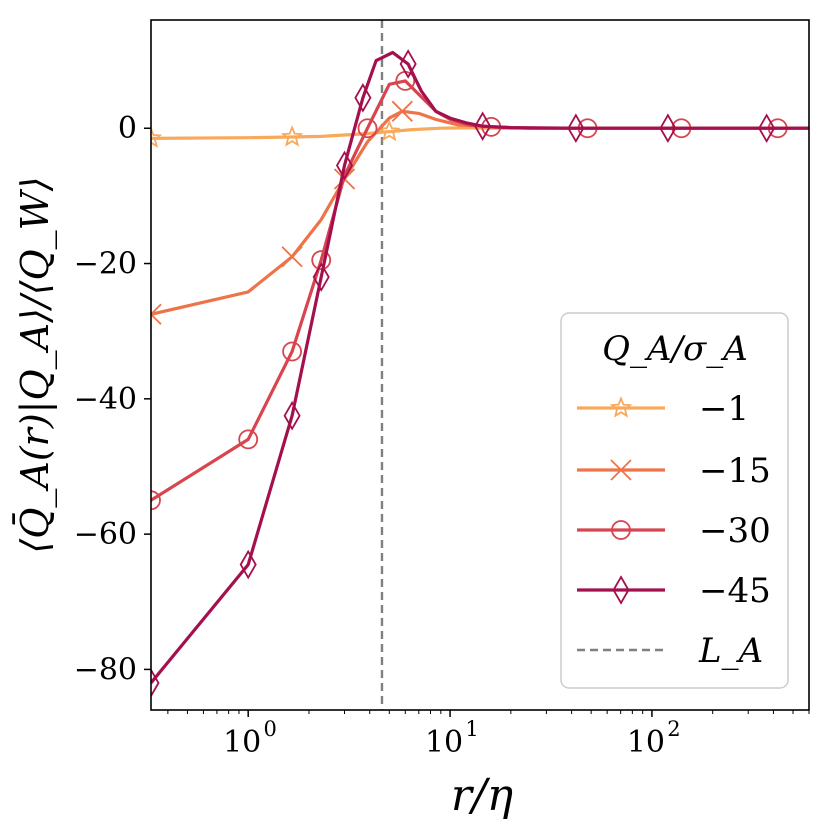 This screenshot has width=830, height=830. I want to click on legend-label: −15, so click(735, 471).